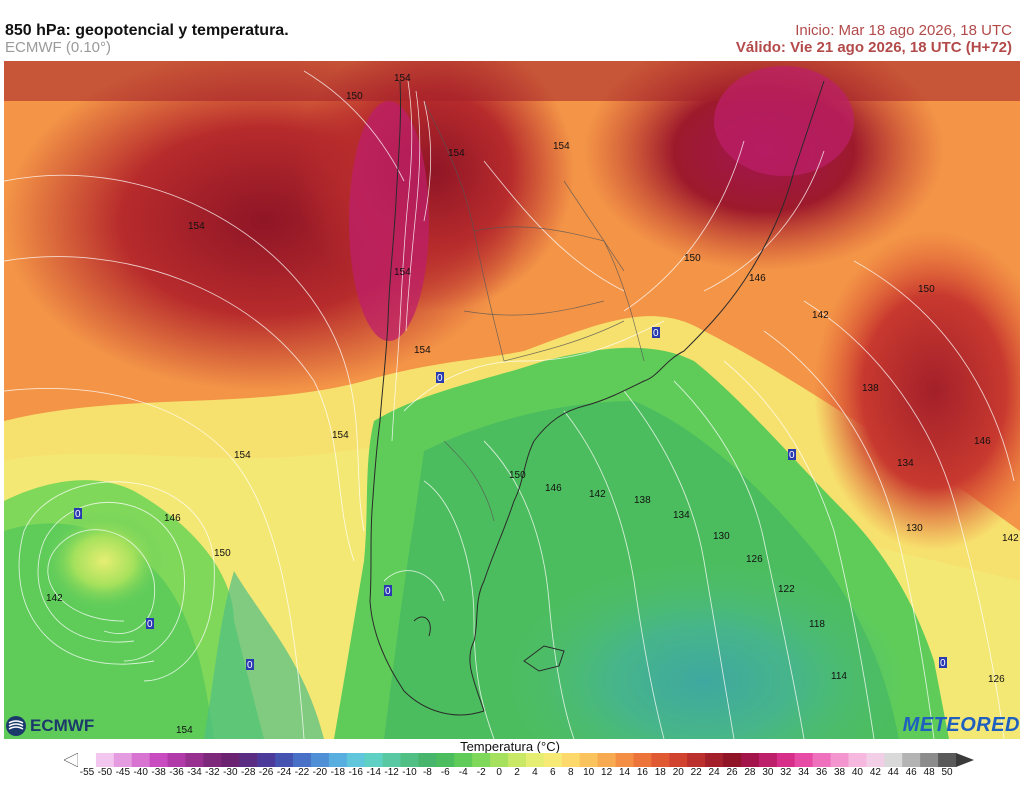 Image resolution: width=1024 pixels, height=799 pixels. What do you see at coordinates (750, 772) in the screenshot?
I see `legend-tick-label: 28` at bounding box center [750, 772].